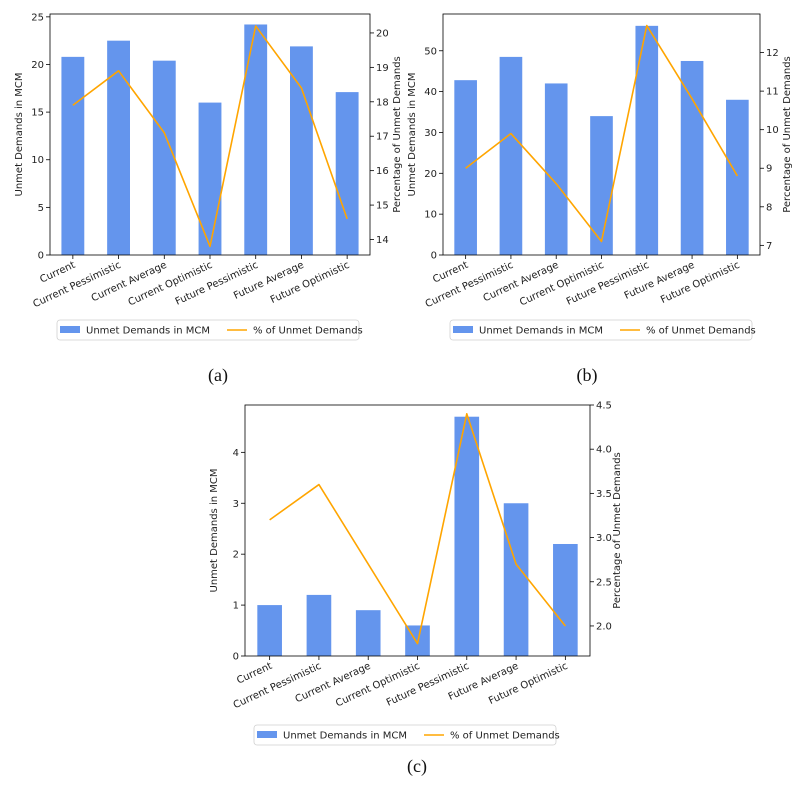 Image resolution: width=808 pixels, height=786 pixels. Describe the element at coordinates (772, 53) in the screenshot. I see `y2-tick-label: 12` at that location.